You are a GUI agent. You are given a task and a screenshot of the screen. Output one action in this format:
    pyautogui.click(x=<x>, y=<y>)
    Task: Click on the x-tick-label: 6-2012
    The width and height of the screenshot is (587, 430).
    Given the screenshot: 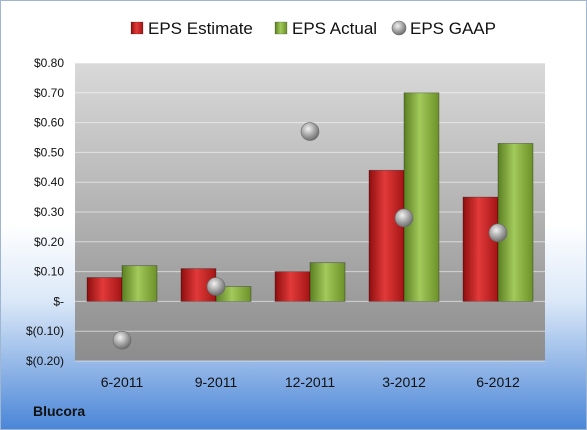 What is the action you would take?
    pyautogui.click(x=498, y=382)
    